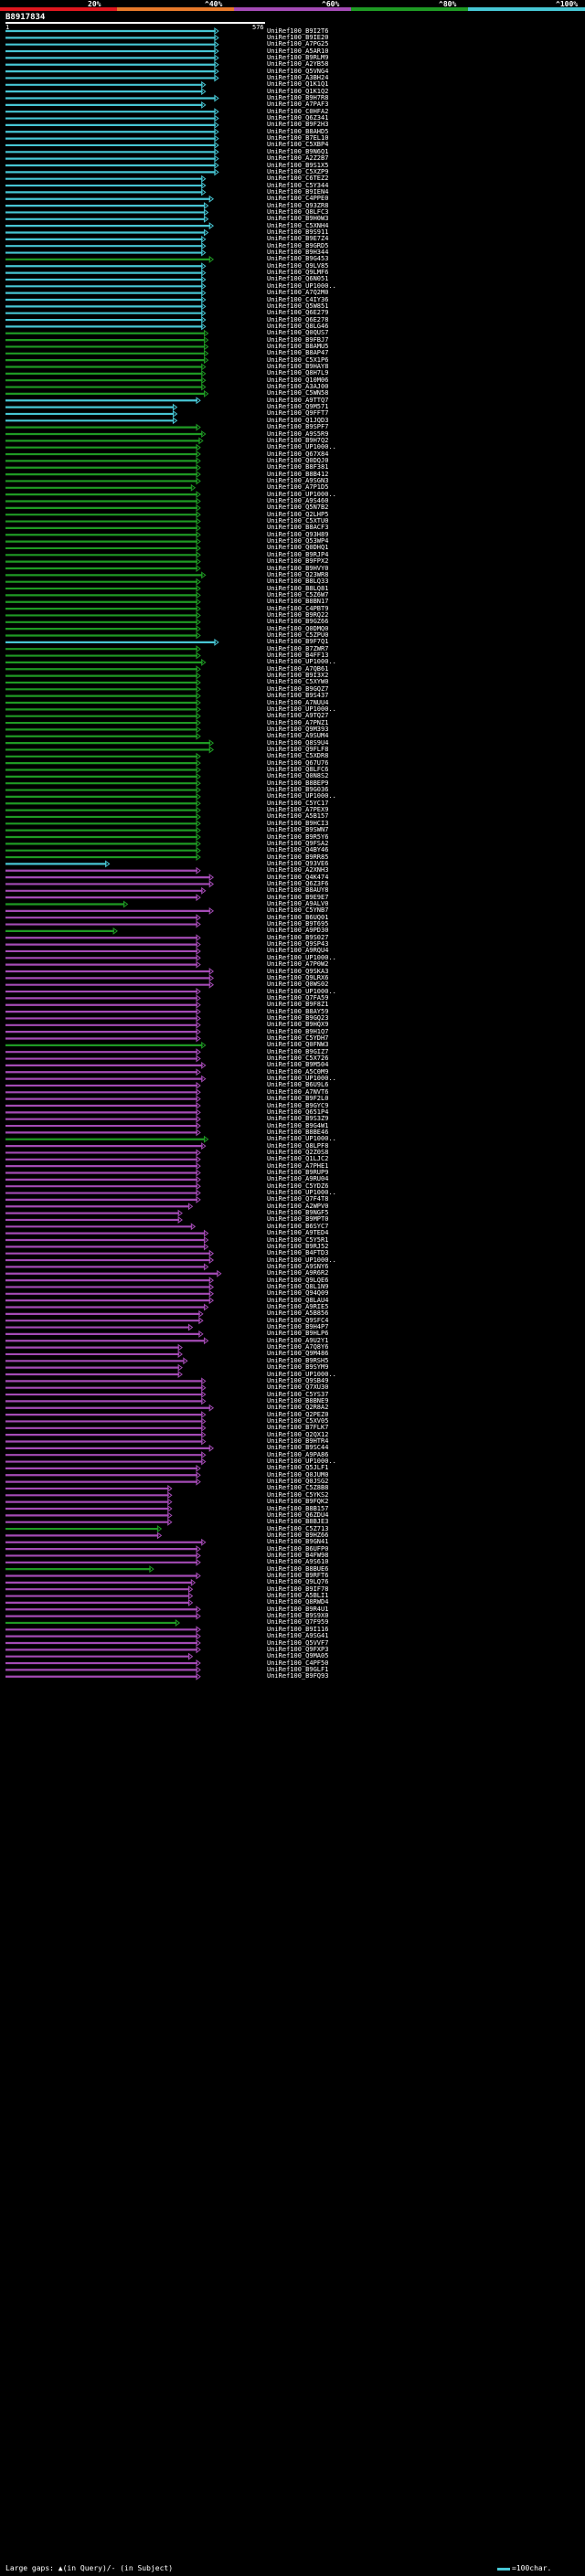  What do you see at coordinates (298, 602) in the screenshot?
I see `hit-label: UniRef100_B8BN17` at bounding box center [298, 602].